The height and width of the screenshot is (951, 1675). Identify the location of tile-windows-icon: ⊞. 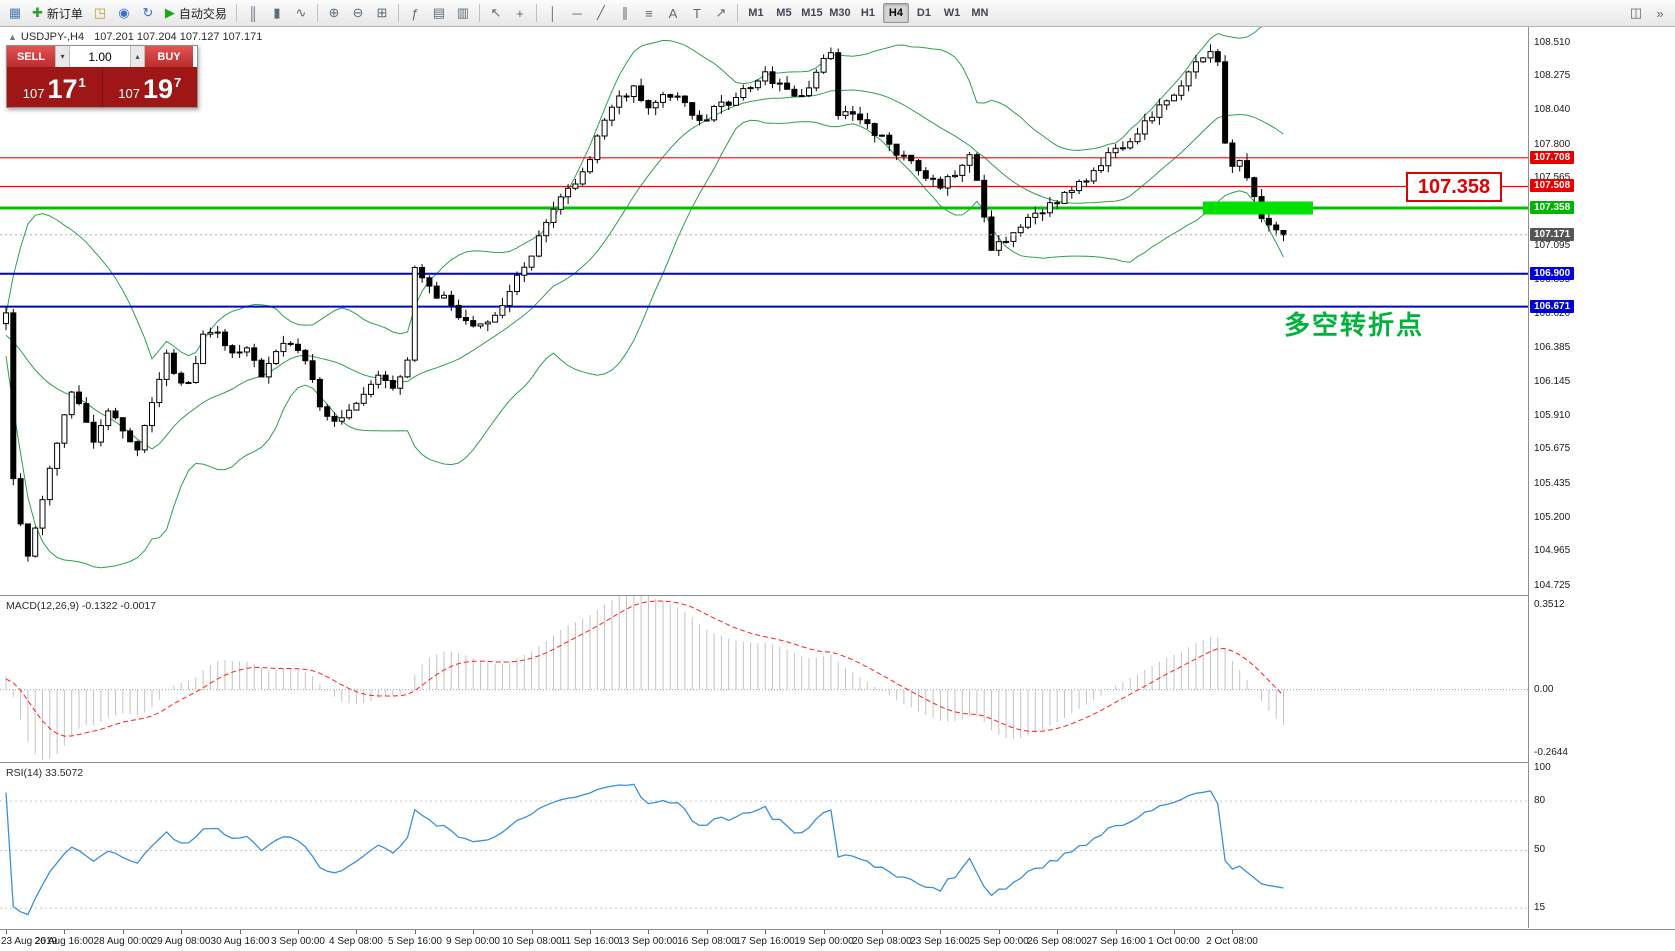
(382, 12).